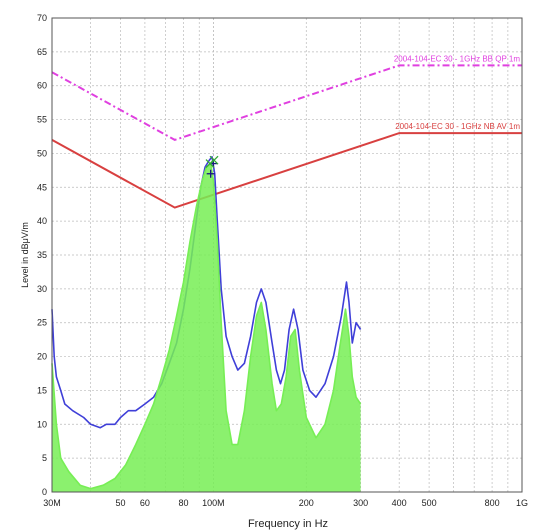  What do you see at coordinates (52, 503) in the screenshot?
I see `x-tick-label: 30M` at bounding box center [52, 503].